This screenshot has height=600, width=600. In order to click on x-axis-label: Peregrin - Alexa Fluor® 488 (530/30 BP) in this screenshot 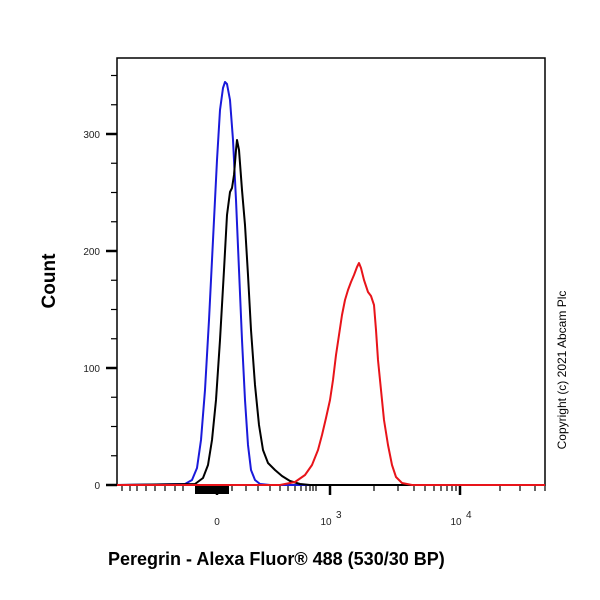, I will do `click(276, 559)`.